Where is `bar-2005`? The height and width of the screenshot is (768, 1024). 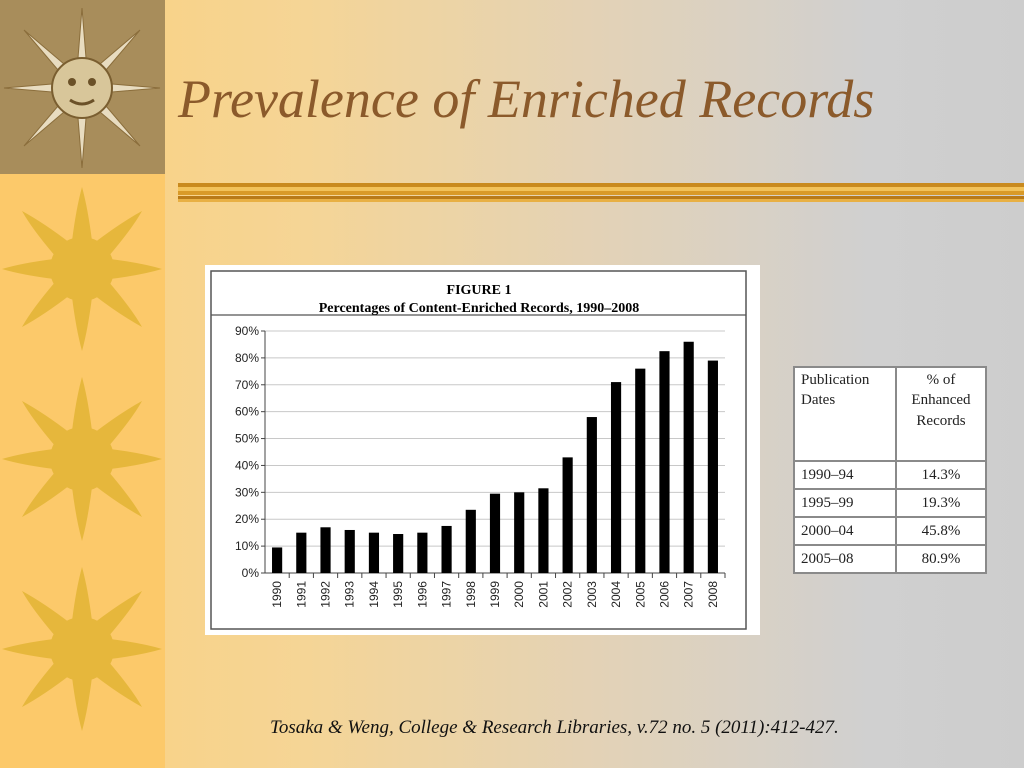
bar-2005 is located at coordinates (640, 470).